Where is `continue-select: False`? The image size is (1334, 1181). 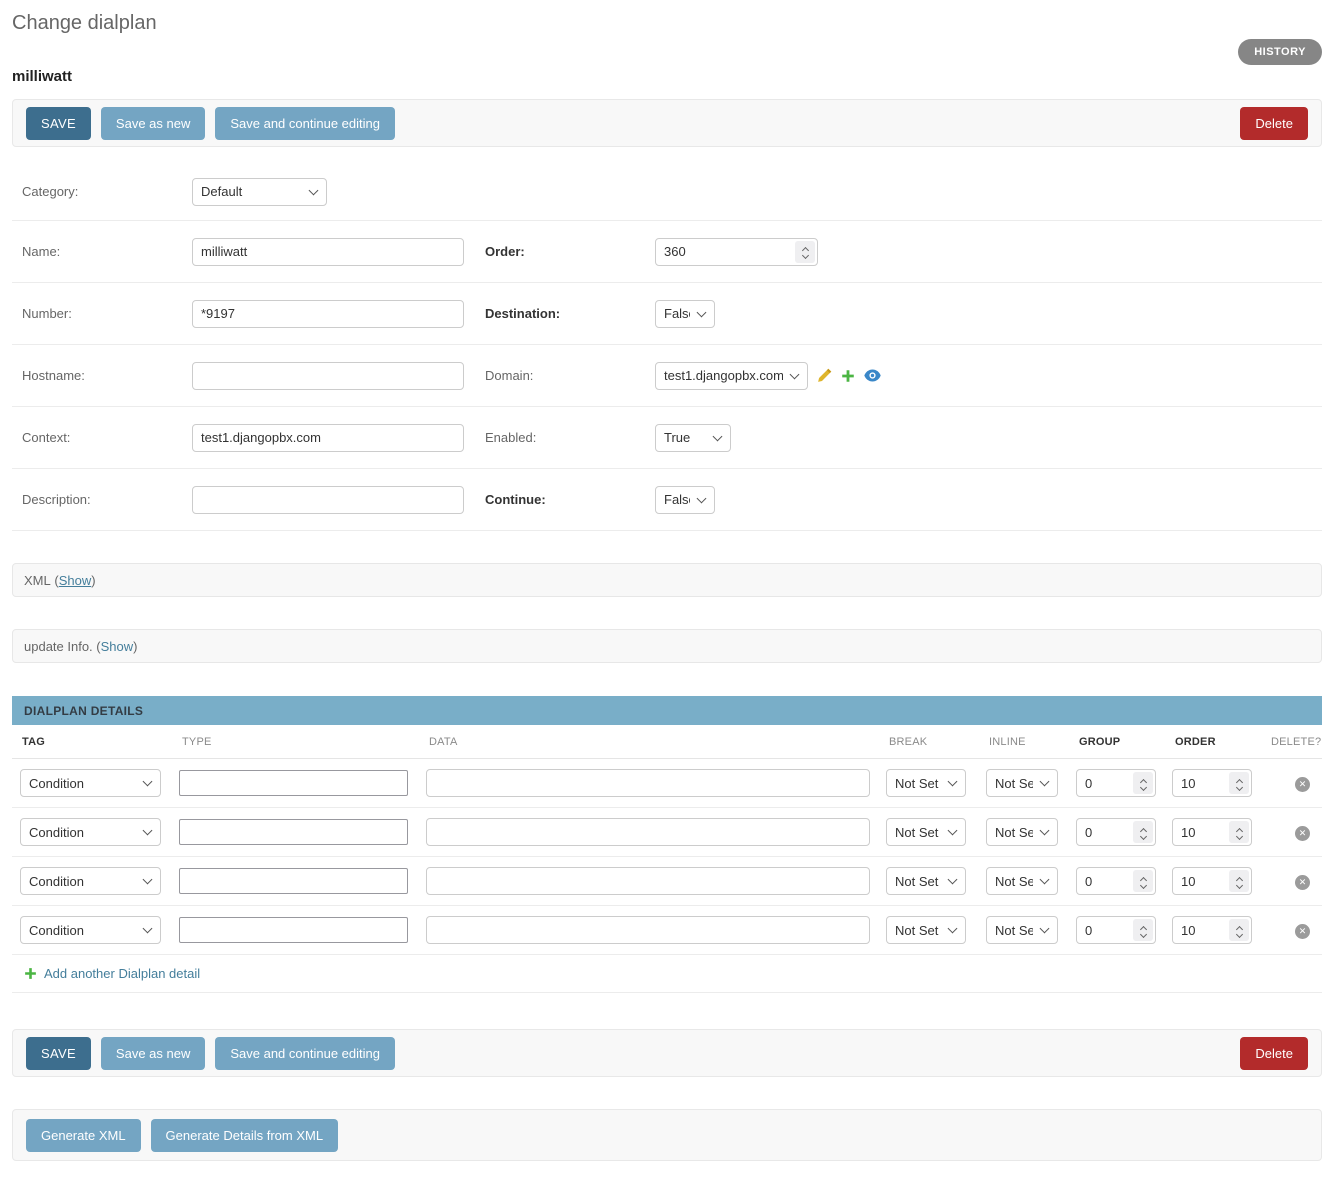 continue-select: False is located at coordinates (685, 499).